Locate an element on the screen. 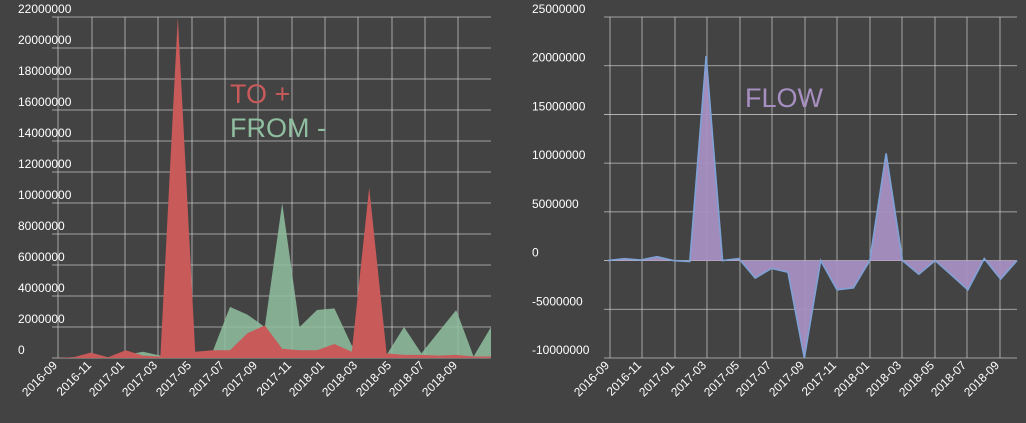  y-tick-label: 4000000 is located at coordinates (41, 288).